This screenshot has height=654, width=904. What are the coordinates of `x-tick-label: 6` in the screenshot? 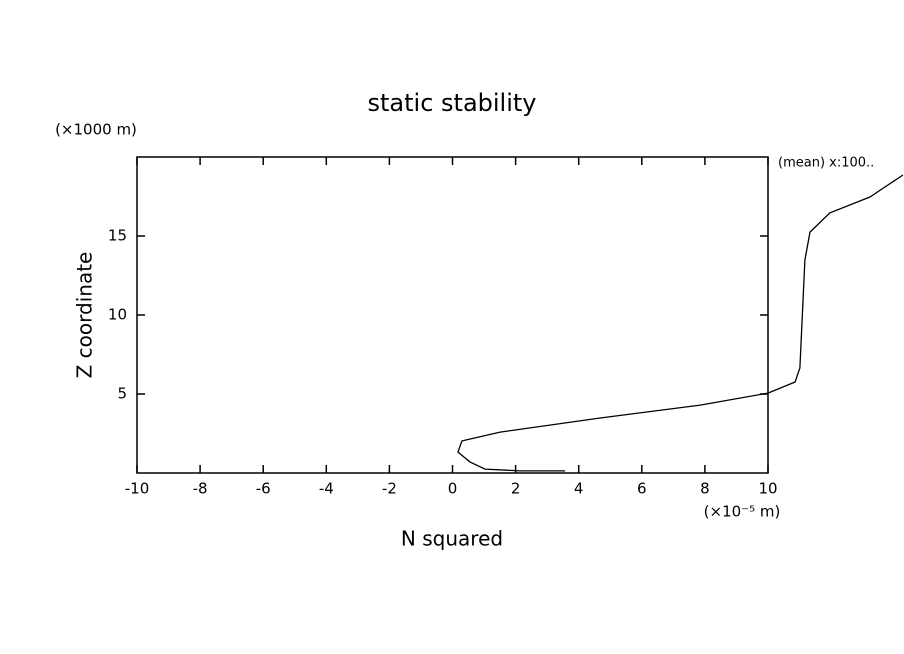 It's located at (642, 489).